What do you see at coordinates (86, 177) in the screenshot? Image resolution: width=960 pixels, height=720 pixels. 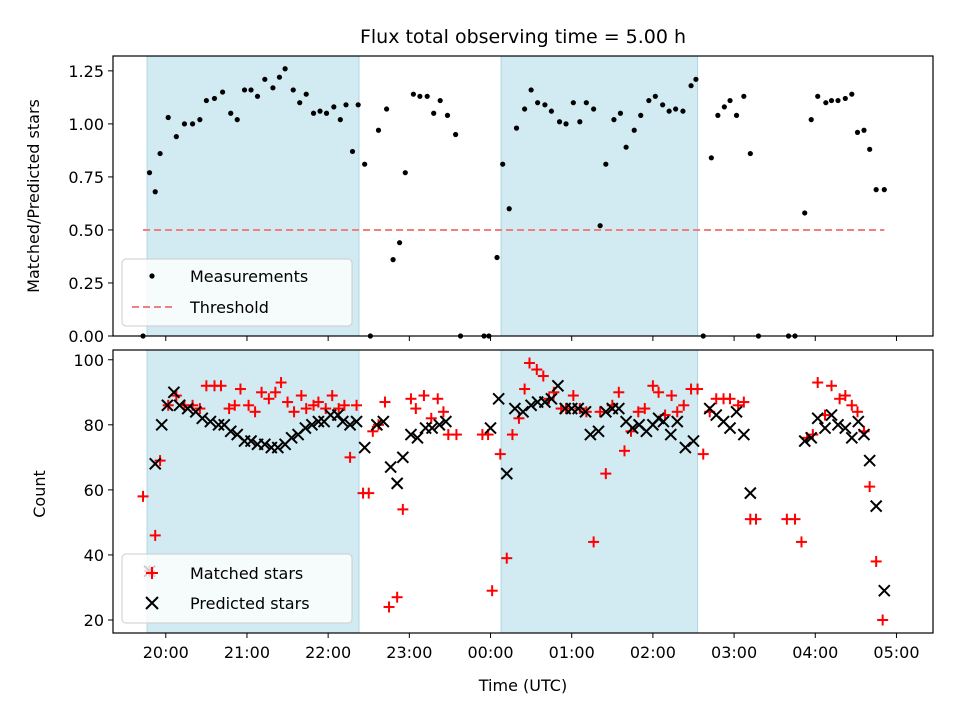 I see `top-y-tick-label: 0.75` at bounding box center [86, 177].